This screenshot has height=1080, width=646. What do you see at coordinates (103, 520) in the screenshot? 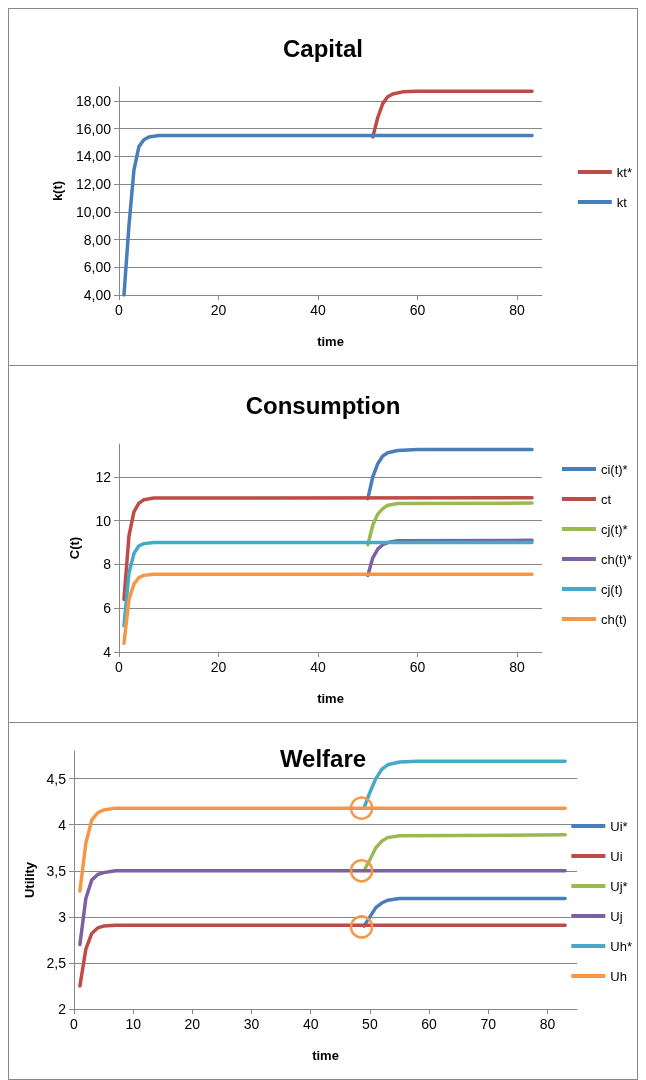
I see `y-tick-label: 10` at bounding box center [103, 520].